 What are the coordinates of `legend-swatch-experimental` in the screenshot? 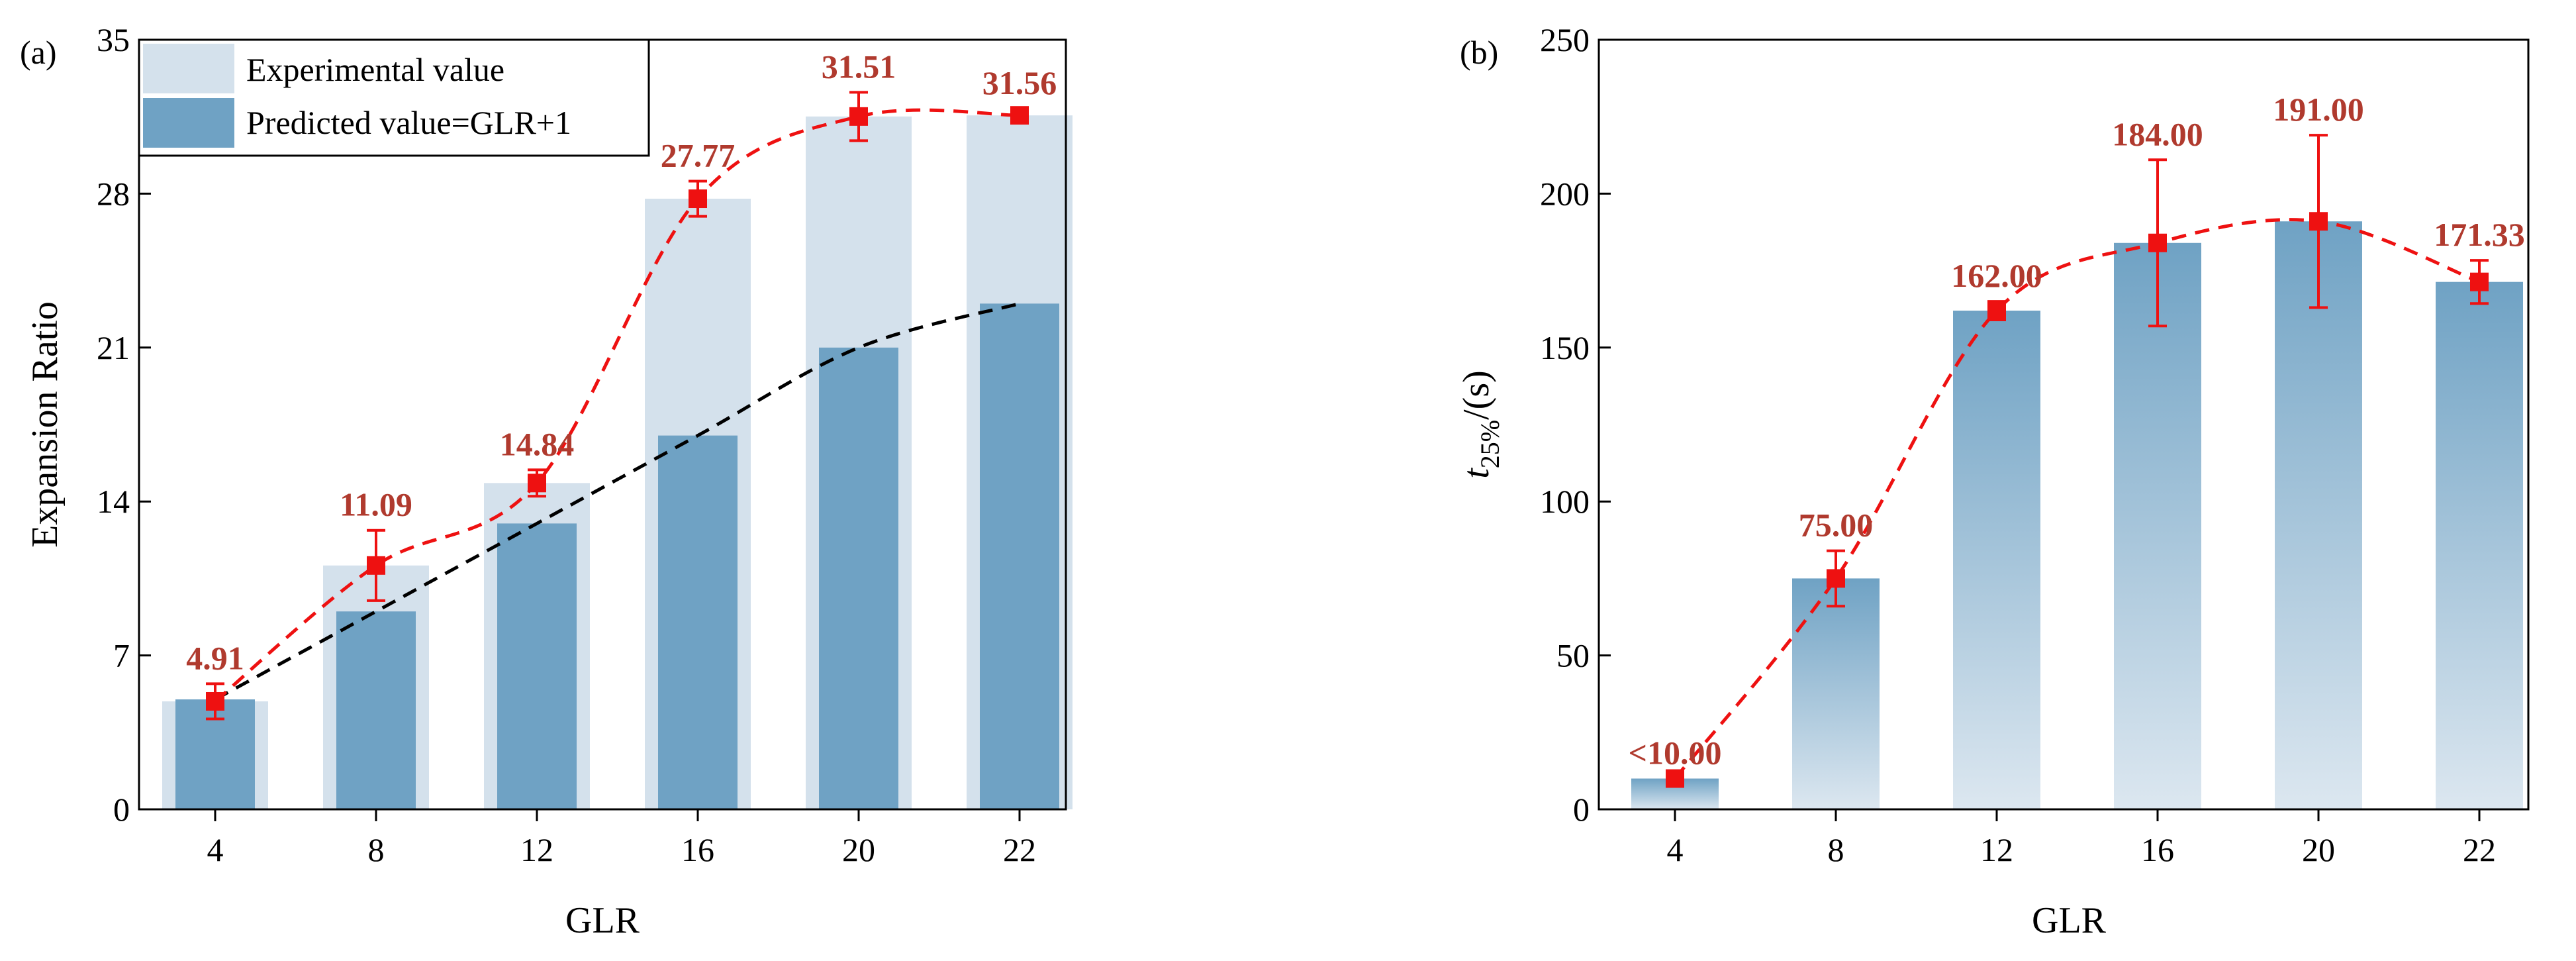 It's located at (188, 68).